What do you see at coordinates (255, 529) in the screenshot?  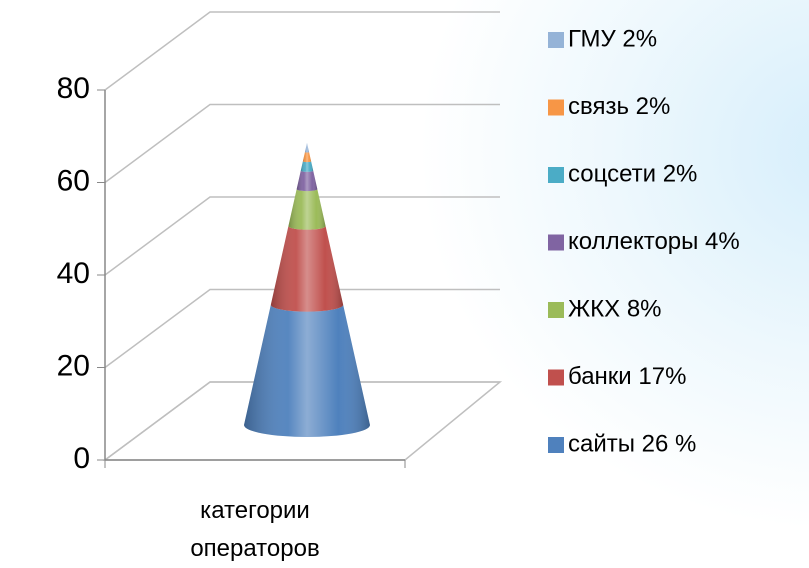 I see `x-tick-label: категории операторов` at bounding box center [255, 529].